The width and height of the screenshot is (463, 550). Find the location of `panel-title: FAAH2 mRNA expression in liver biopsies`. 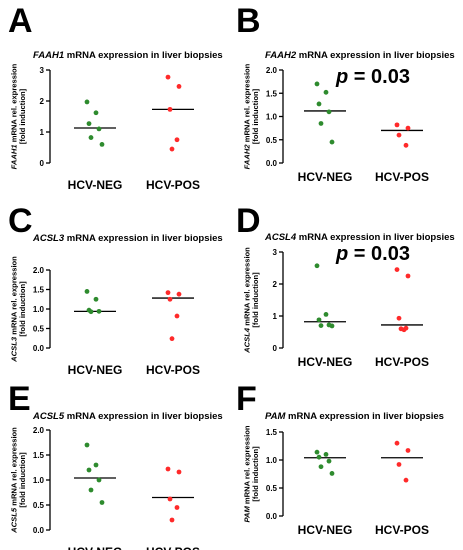

panel-title: FAAH2 mRNA expression in liver biopsies is located at coordinates (360, 55).